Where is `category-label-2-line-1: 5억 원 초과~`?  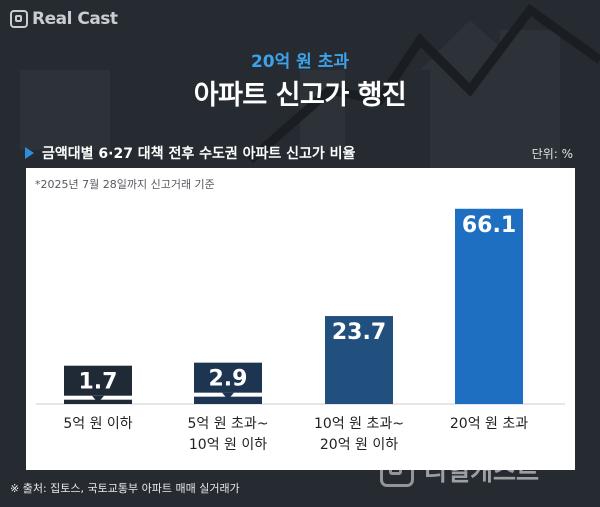 category-label-2-line-1: 5억 원 초과~ is located at coordinates (227, 424).